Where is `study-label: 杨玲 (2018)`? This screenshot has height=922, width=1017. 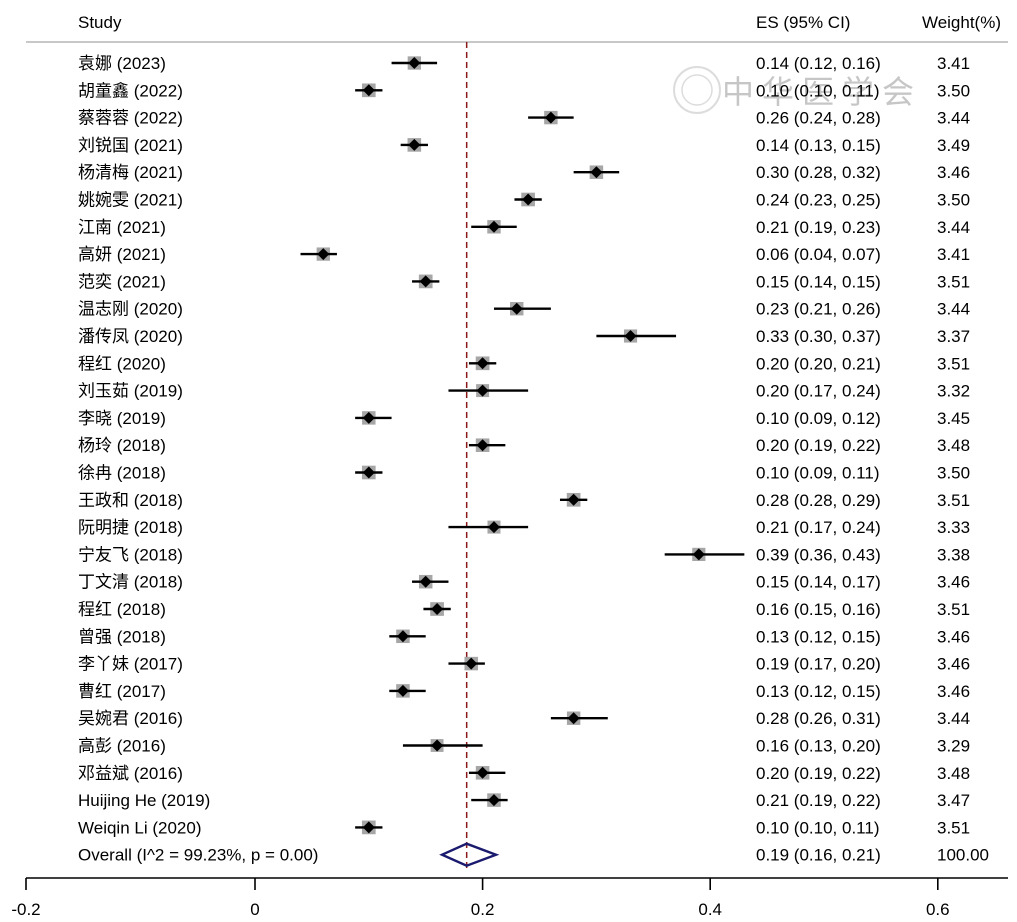
study-label: 杨玲 (2018) is located at coordinates (122, 445).